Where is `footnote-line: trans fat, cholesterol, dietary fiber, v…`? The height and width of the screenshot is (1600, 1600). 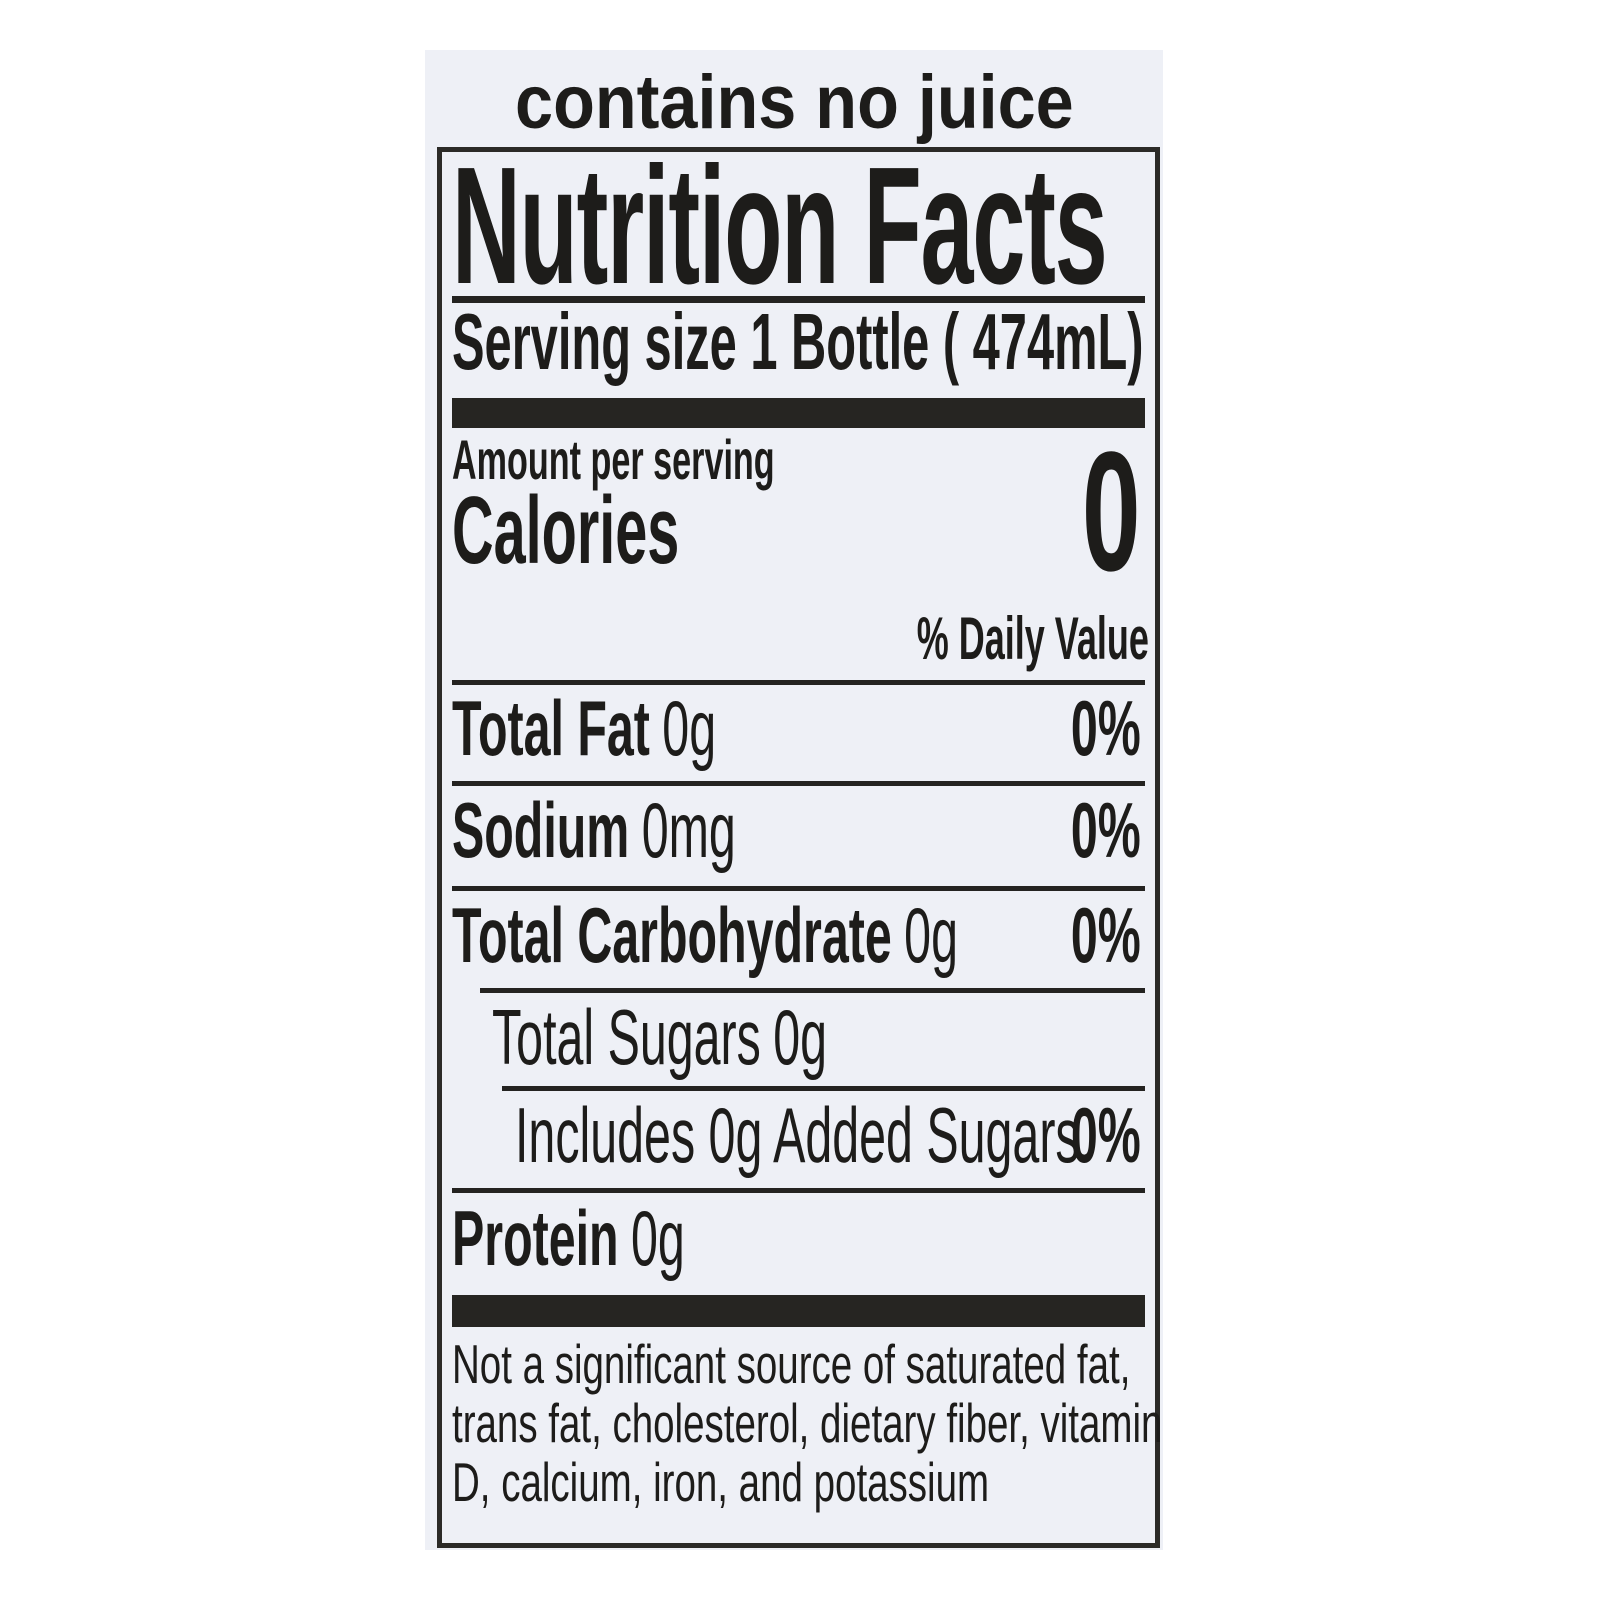
footnote-line: trans fat, cholesterol, dietary fiber, v… is located at coordinates (807, 1423).